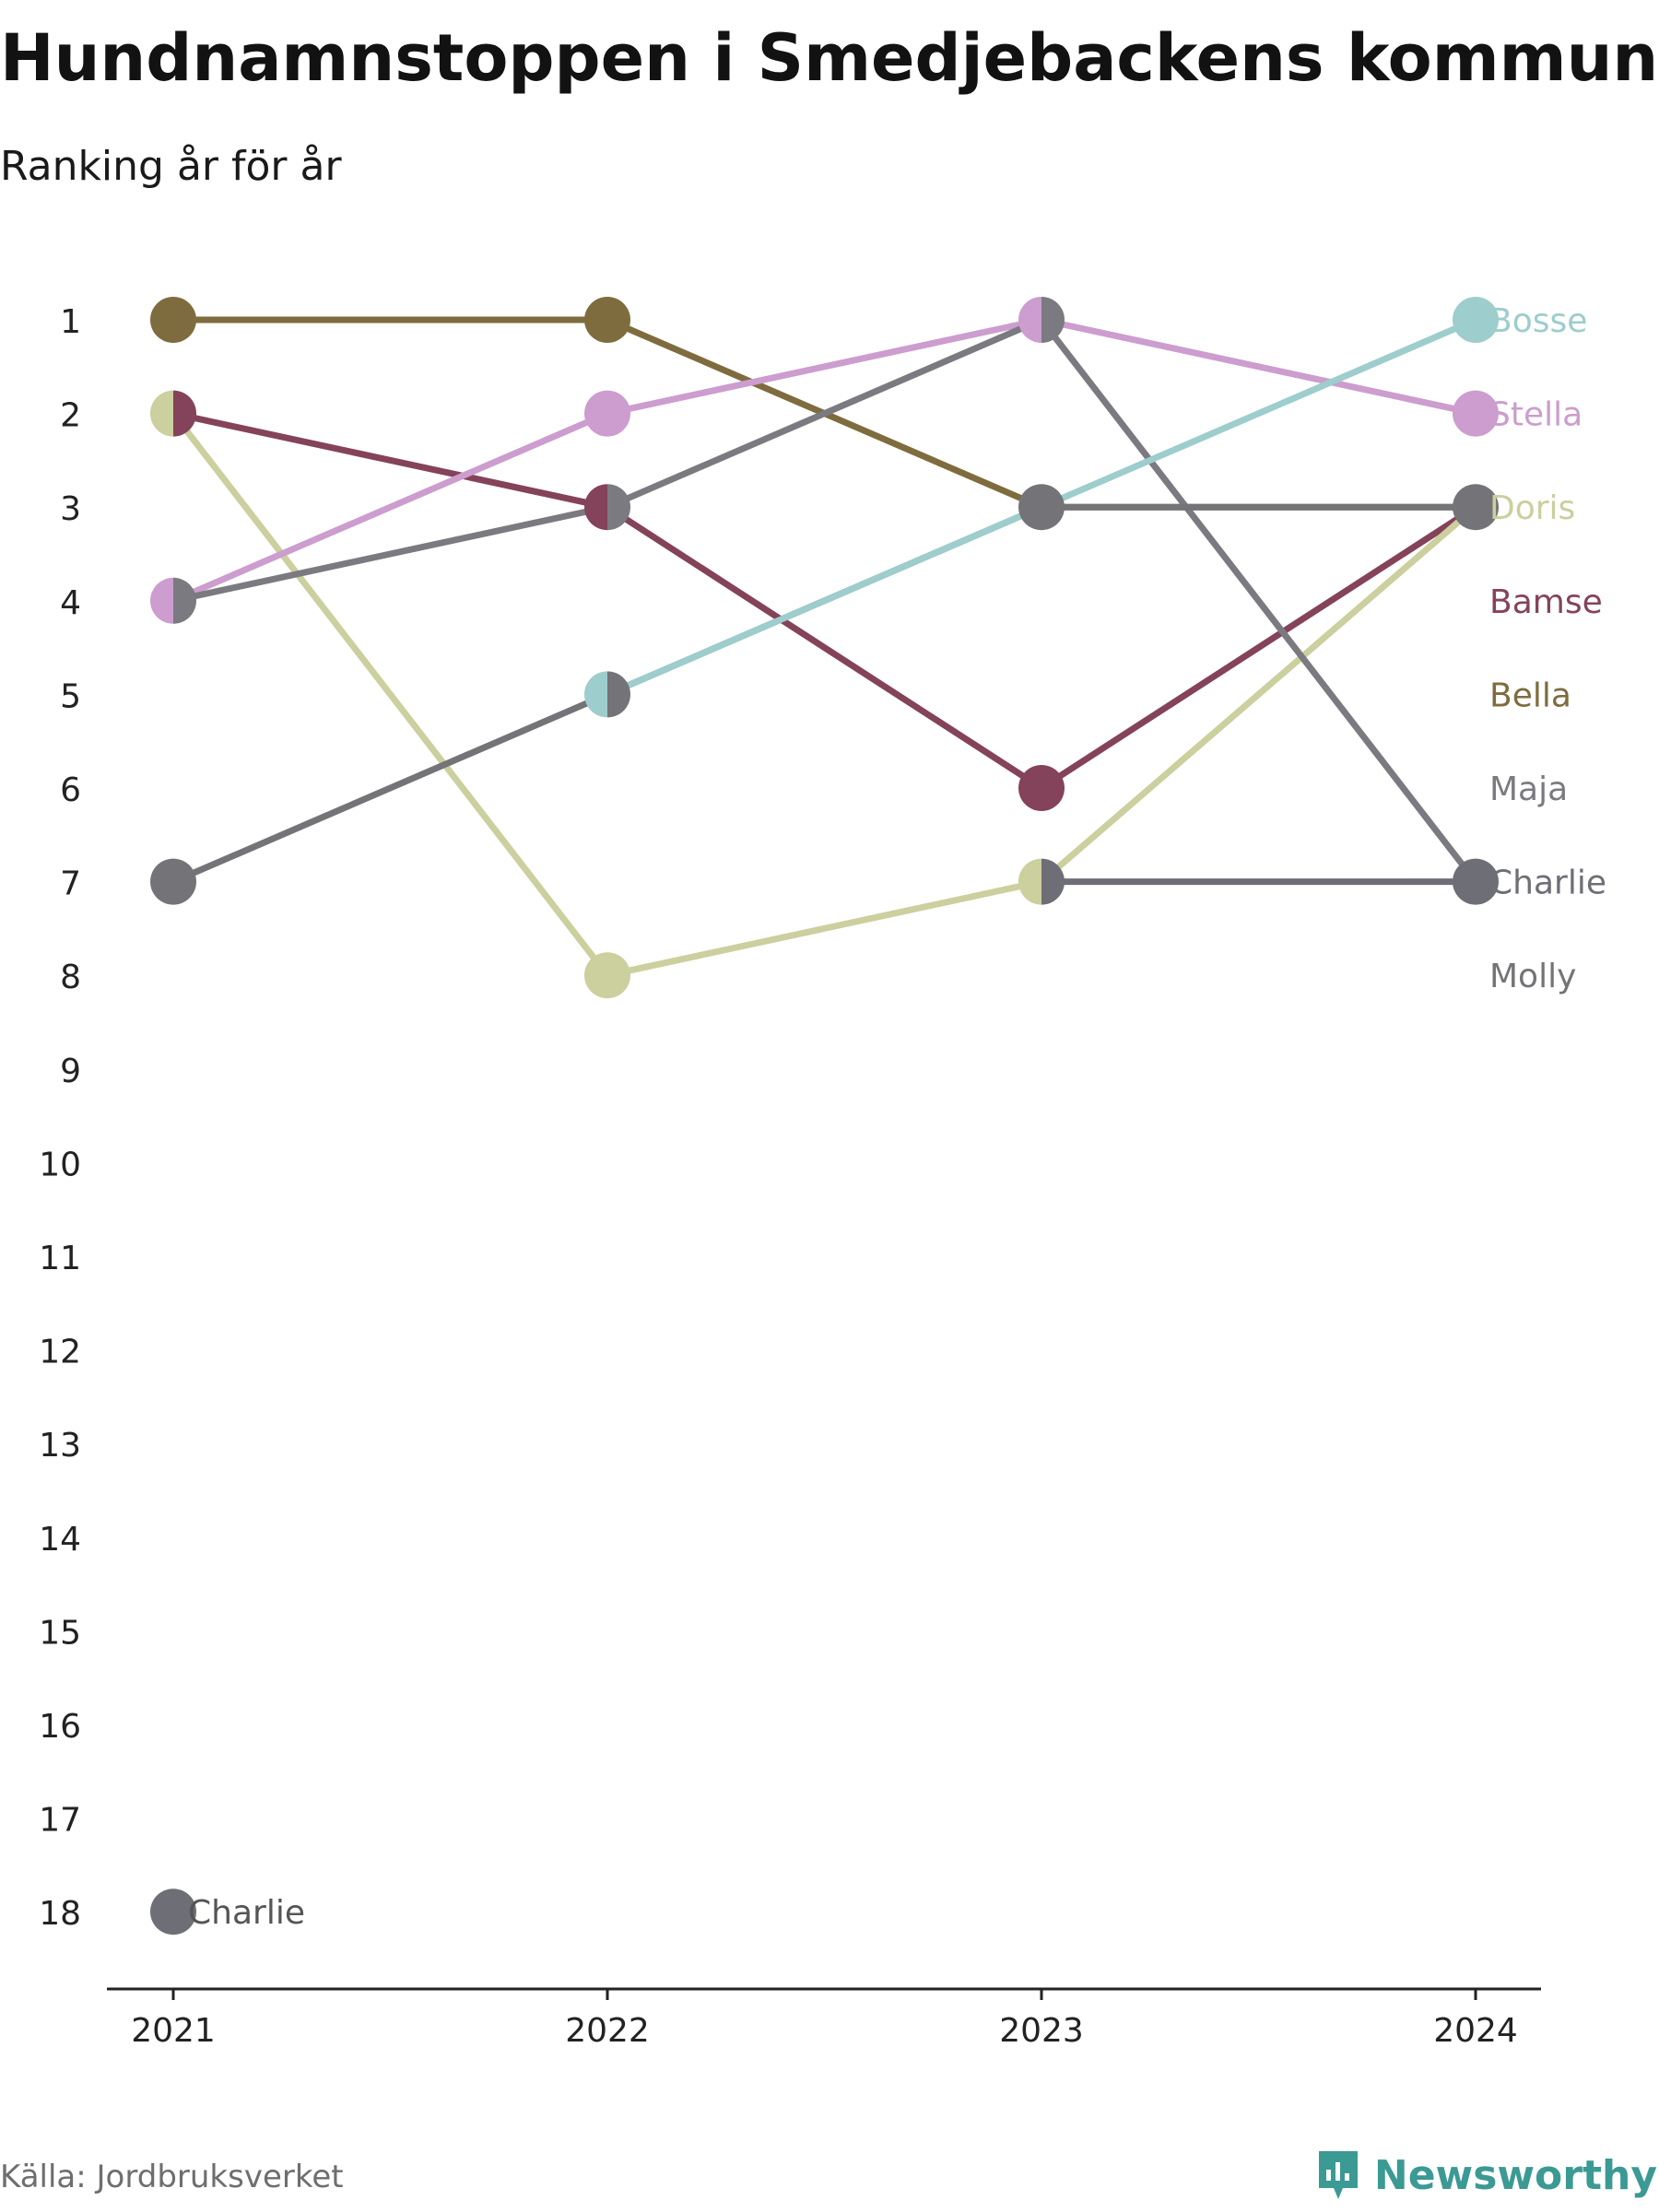 Image resolution: width=1659 pixels, height=2212 pixels. Describe the element at coordinates (1338, 2175) in the screenshot. I see `newsworthy-logo-icon` at that location.